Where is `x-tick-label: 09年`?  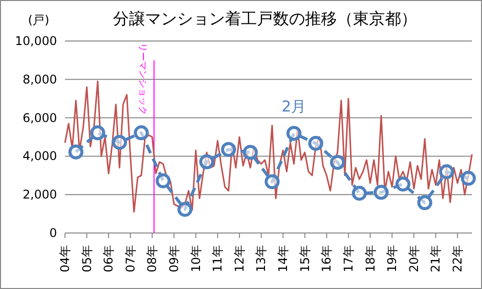 x-tick-label: 09年 is located at coordinates (174, 258).